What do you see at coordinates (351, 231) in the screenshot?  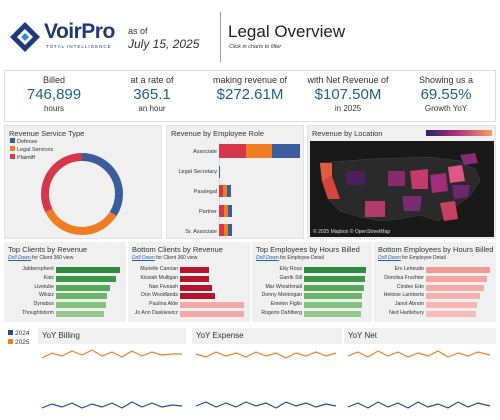 I see `map-attribution: © 2025 Mapbox © OpenStreetMap` at bounding box center [351, 231].